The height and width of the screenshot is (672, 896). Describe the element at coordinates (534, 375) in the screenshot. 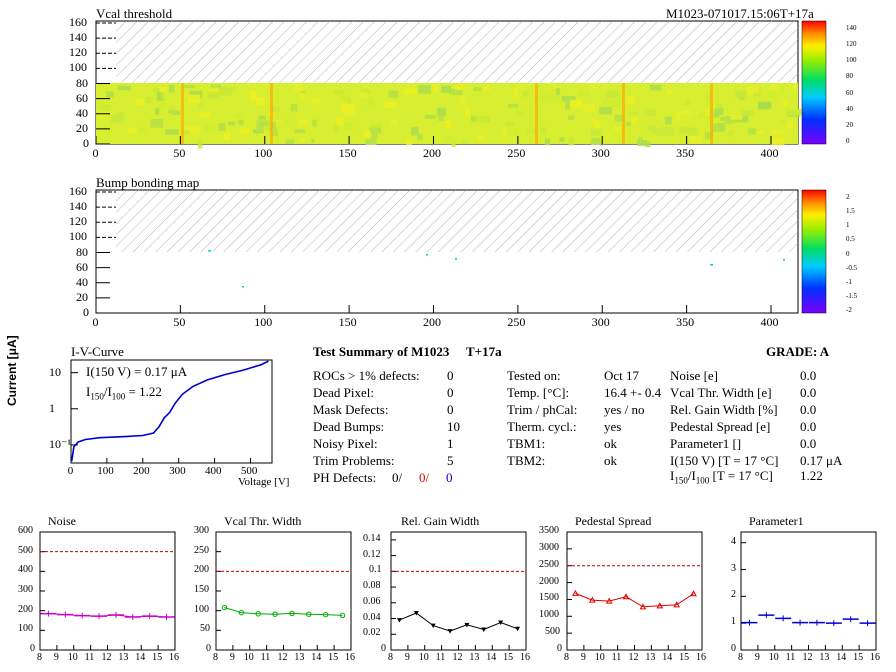

I see `summary-label: Tested on:` at that location.